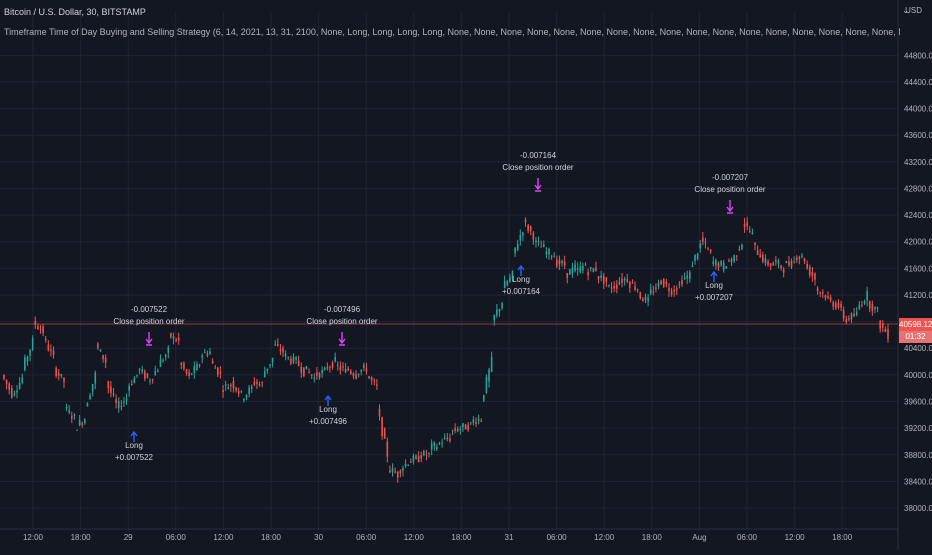 The image size is (932, 555). I want to click on exit-label: Close position order, so click(148, 321).